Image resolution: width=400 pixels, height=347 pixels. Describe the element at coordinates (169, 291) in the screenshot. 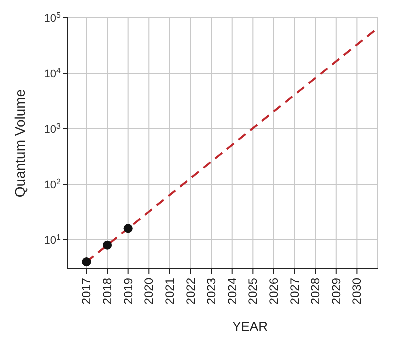

I see `x-tick-label: 2021` at that location.